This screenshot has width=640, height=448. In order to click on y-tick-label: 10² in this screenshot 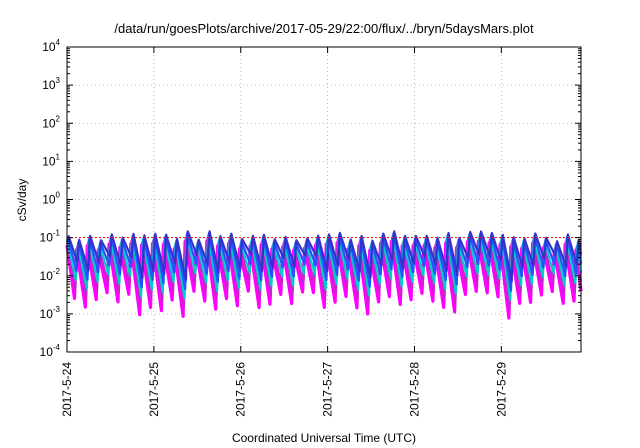, I will do `click(51, 122)`.